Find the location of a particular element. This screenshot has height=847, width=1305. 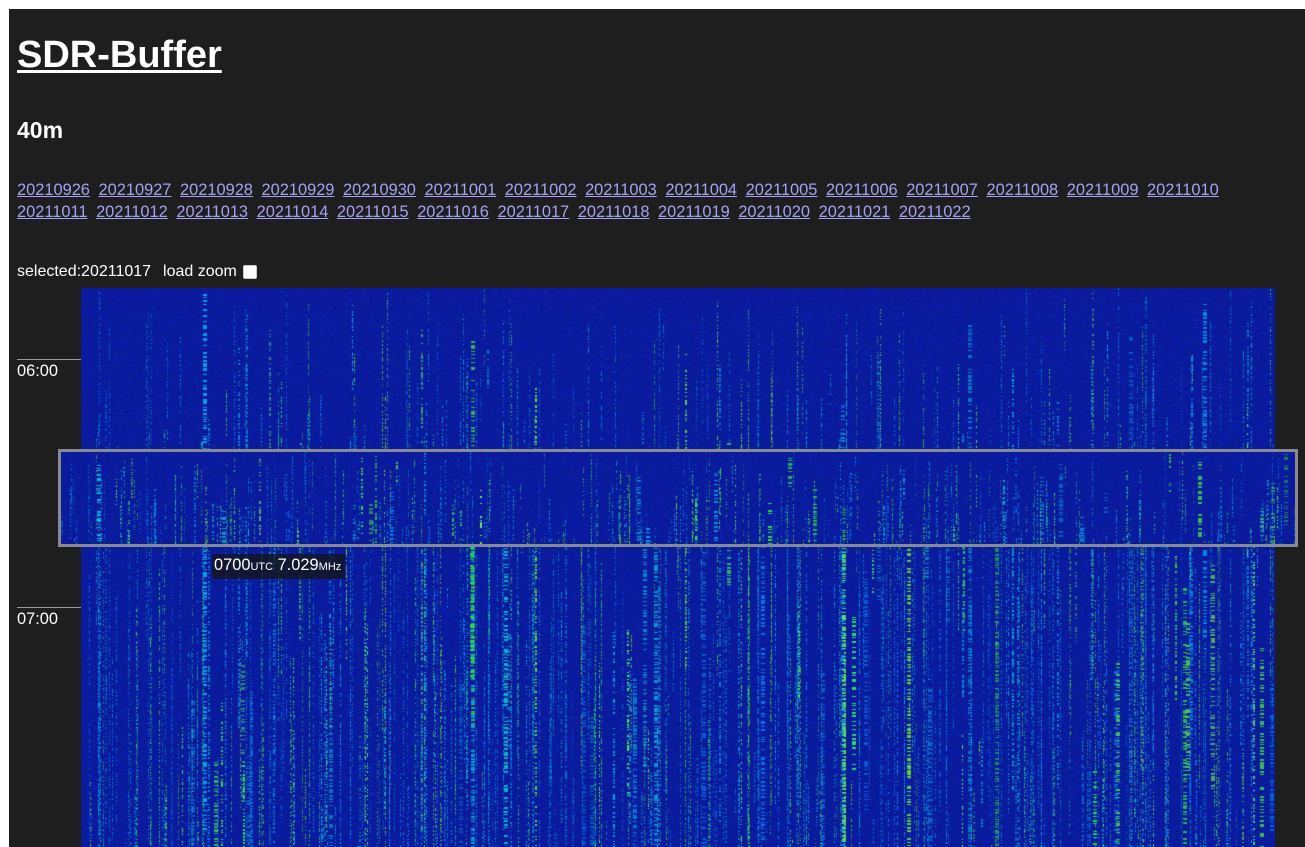

date-link: 20211006 is located at coordinates (861, 190).